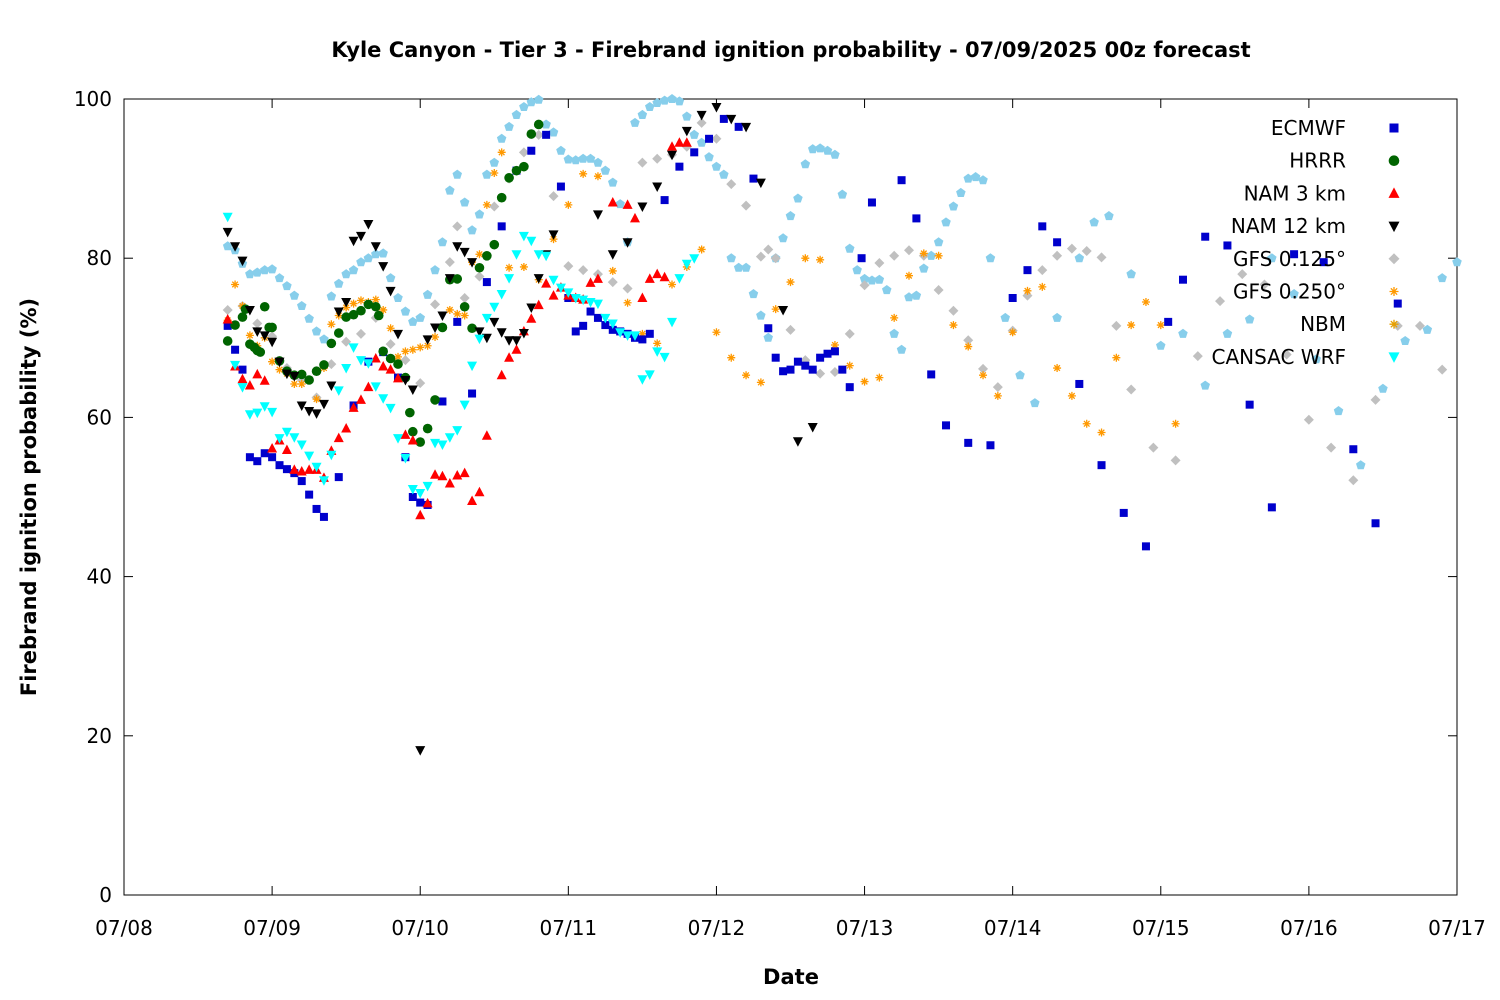  I want to click on legend-label: CANSAC WRF, so click(1278, 357).